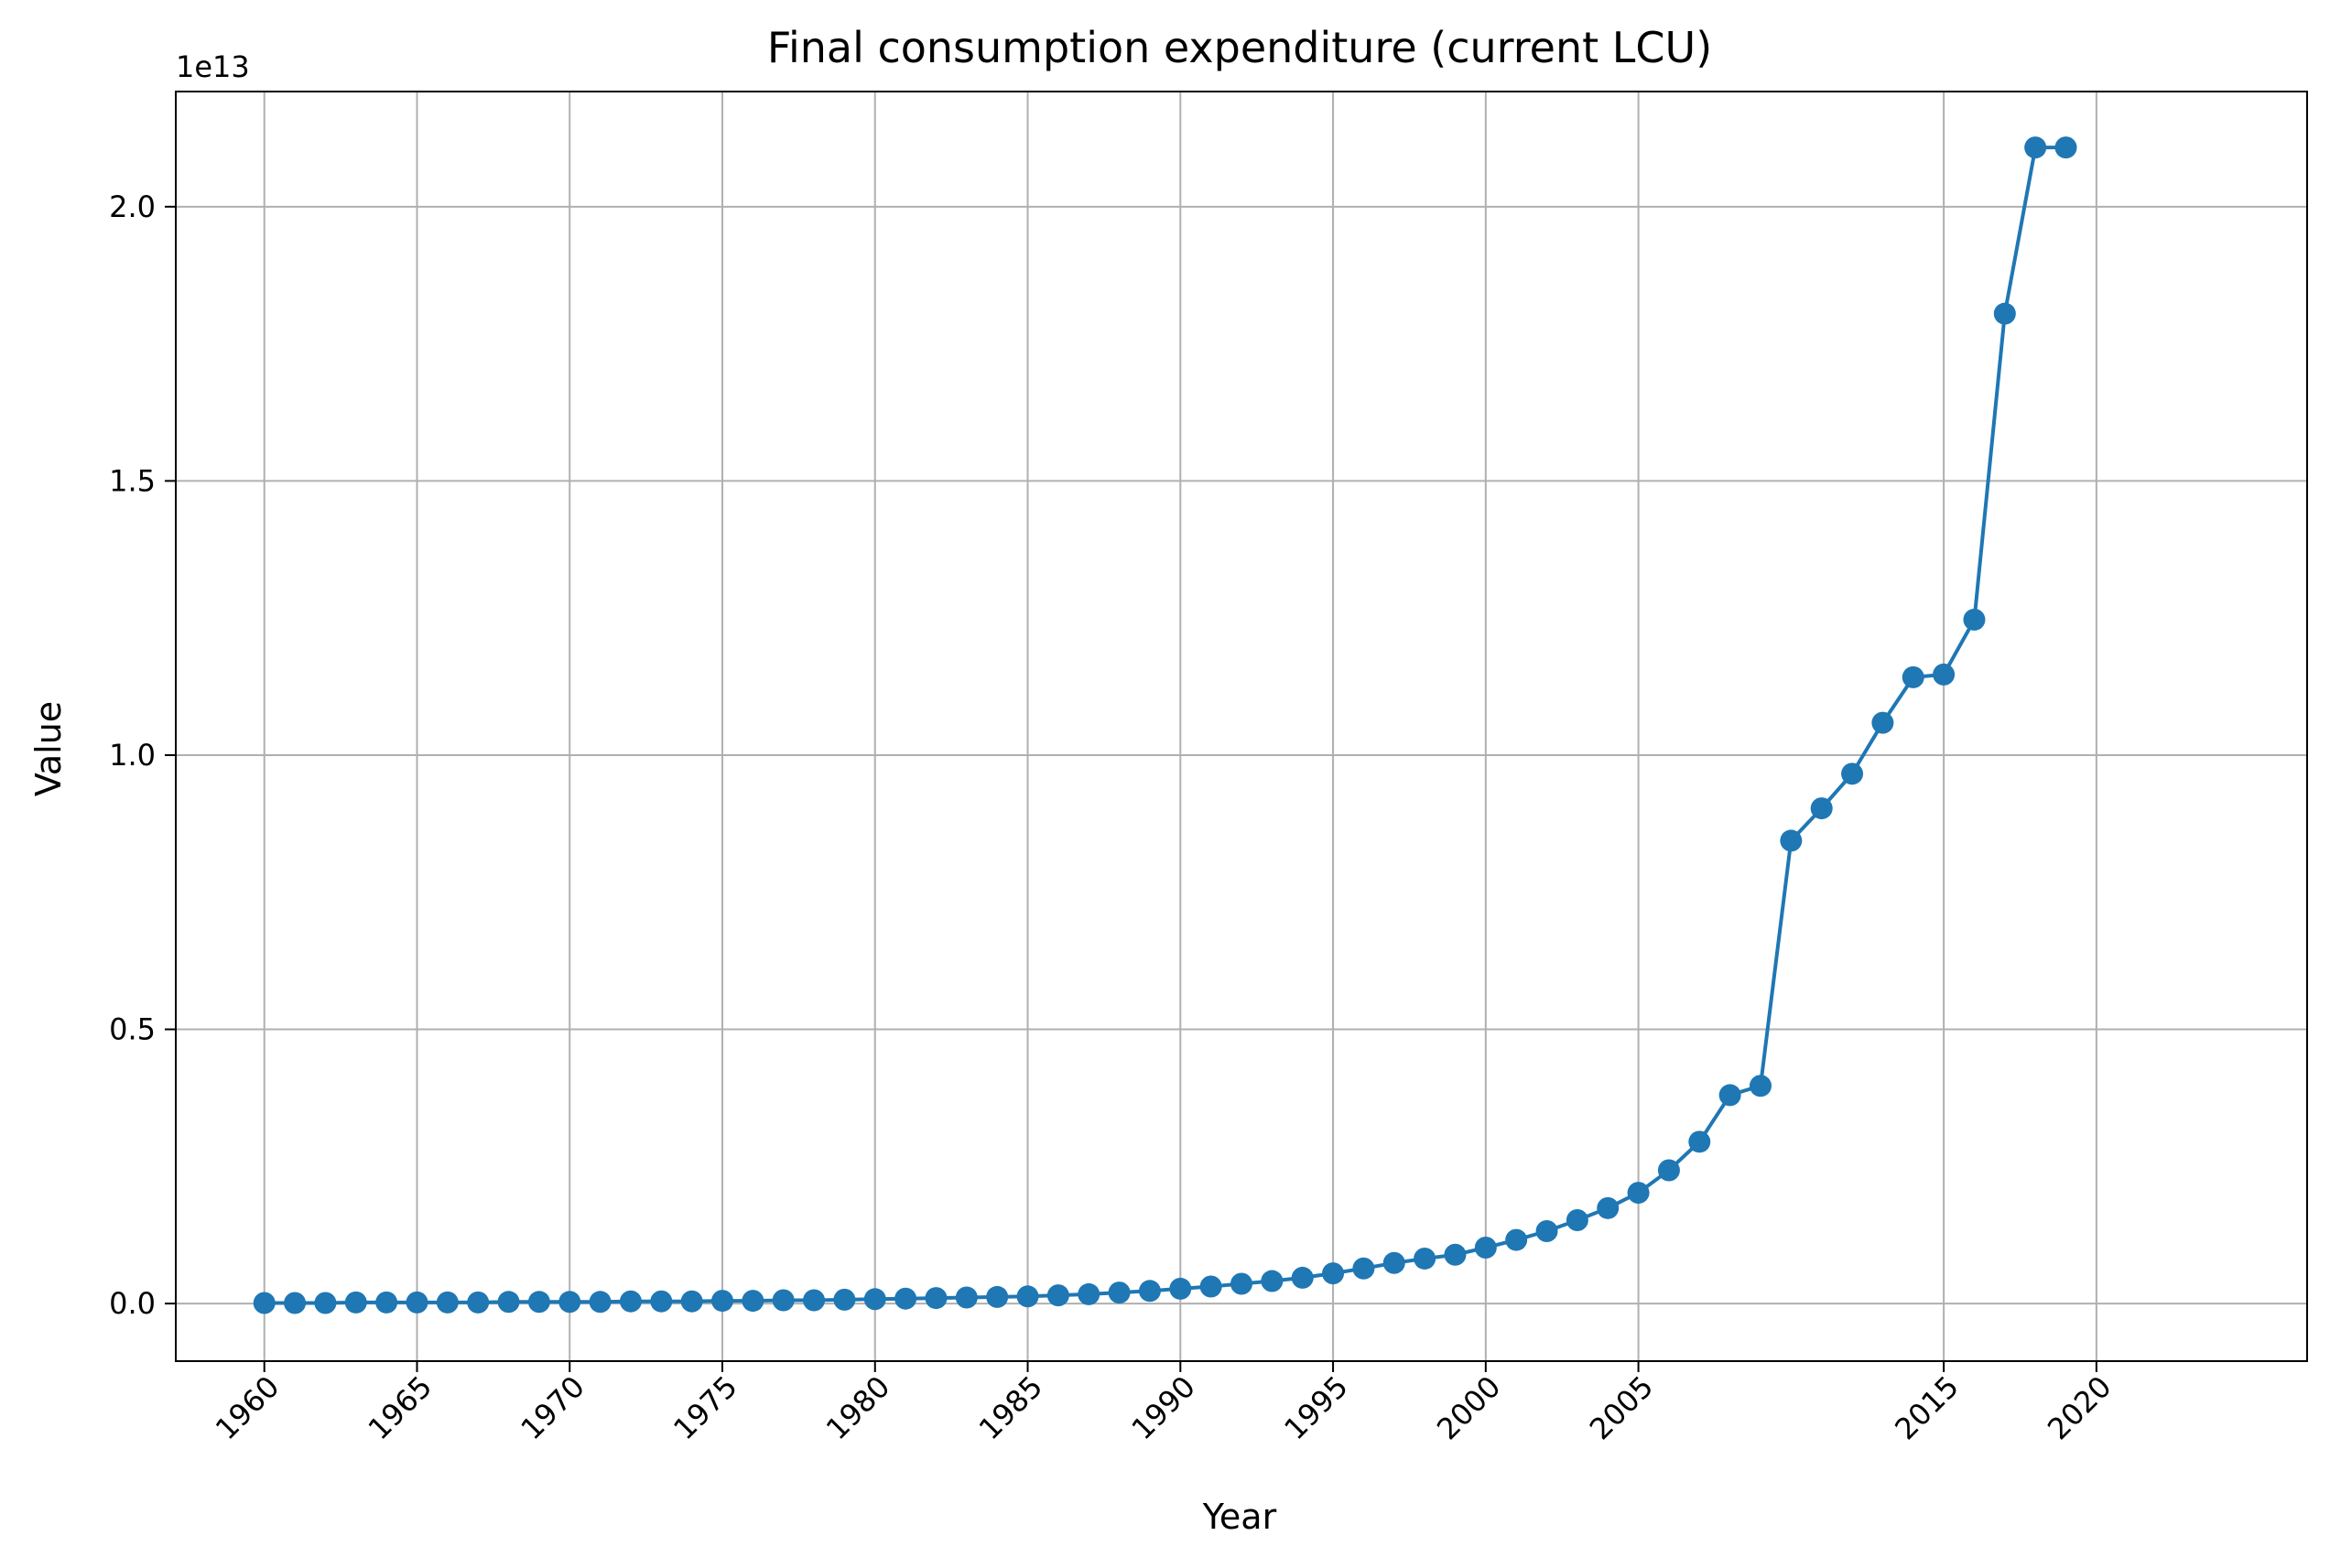 The height and width of the screenshot is (1568, 2330). What do you see at coordinates (132, 755) in the screenshot?
I see `y-tick-label: 1.0` at bounding box center [132, 755].